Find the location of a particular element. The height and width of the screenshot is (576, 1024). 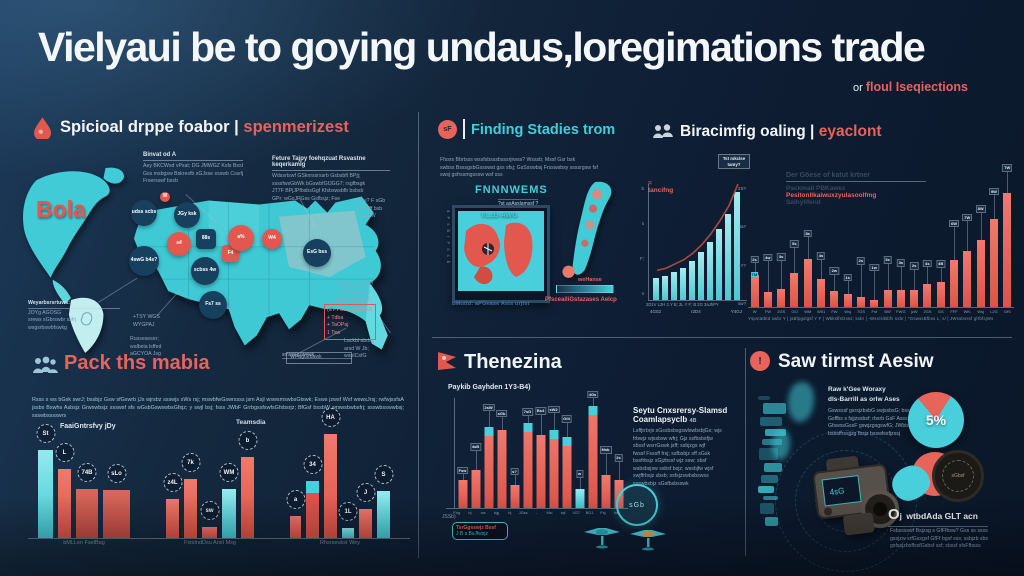

pack-bar-icon: 1L is located at coordinates (348, 511).